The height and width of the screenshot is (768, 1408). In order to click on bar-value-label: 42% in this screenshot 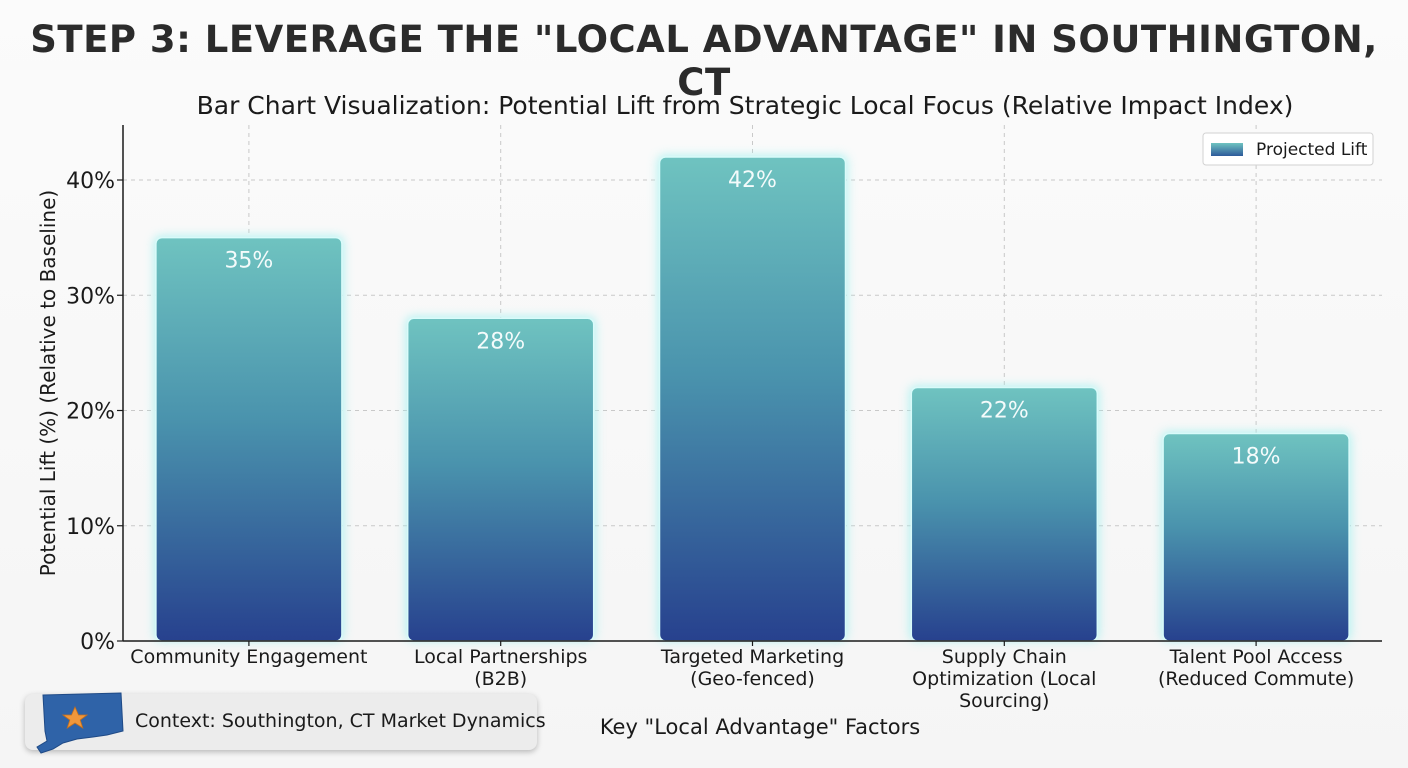, I will do `click(752, 180)`.